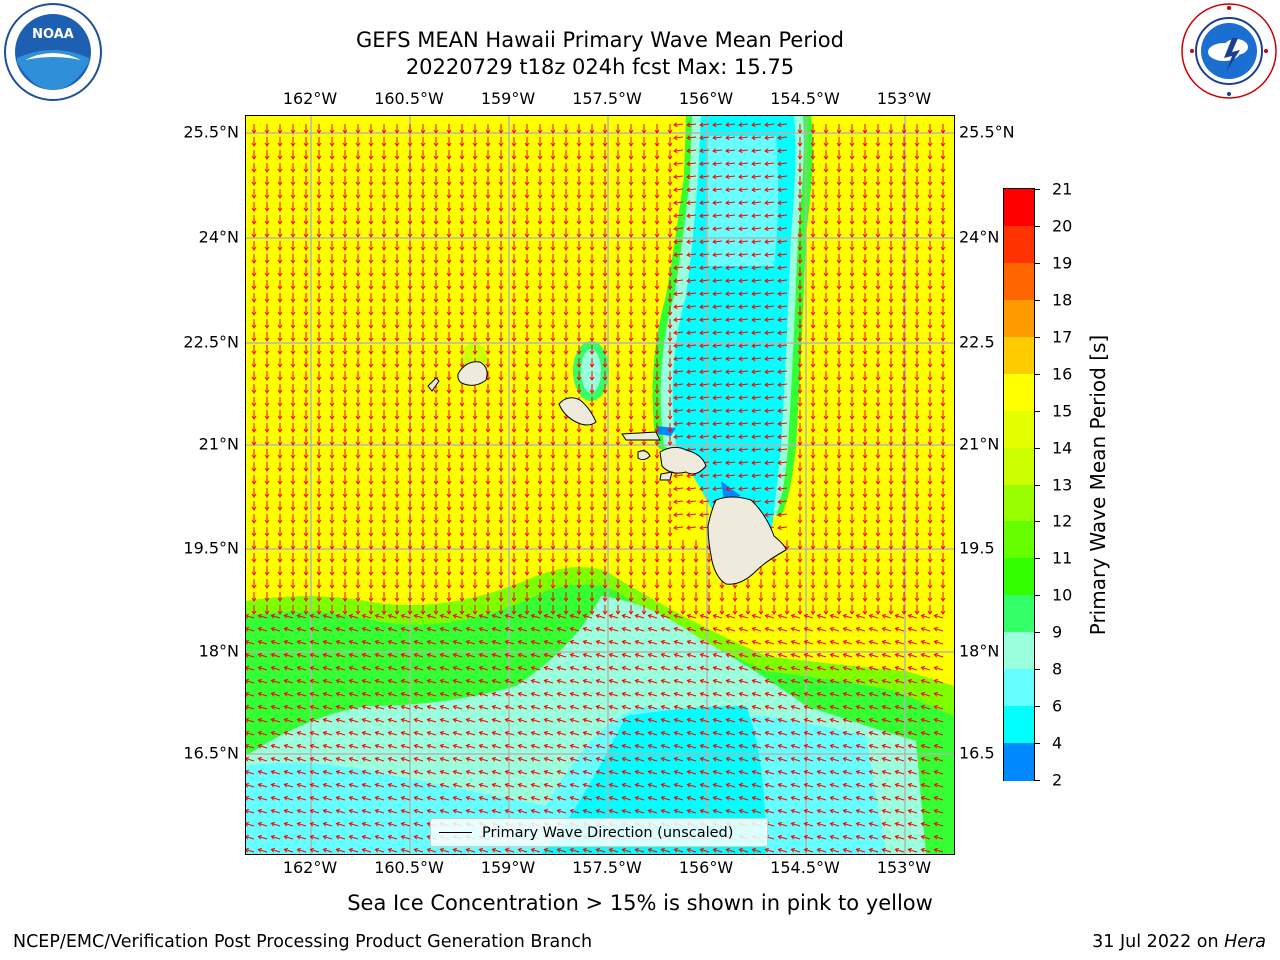  I want to click on lat-tick-left: 16.5°N, so click(211, 753).